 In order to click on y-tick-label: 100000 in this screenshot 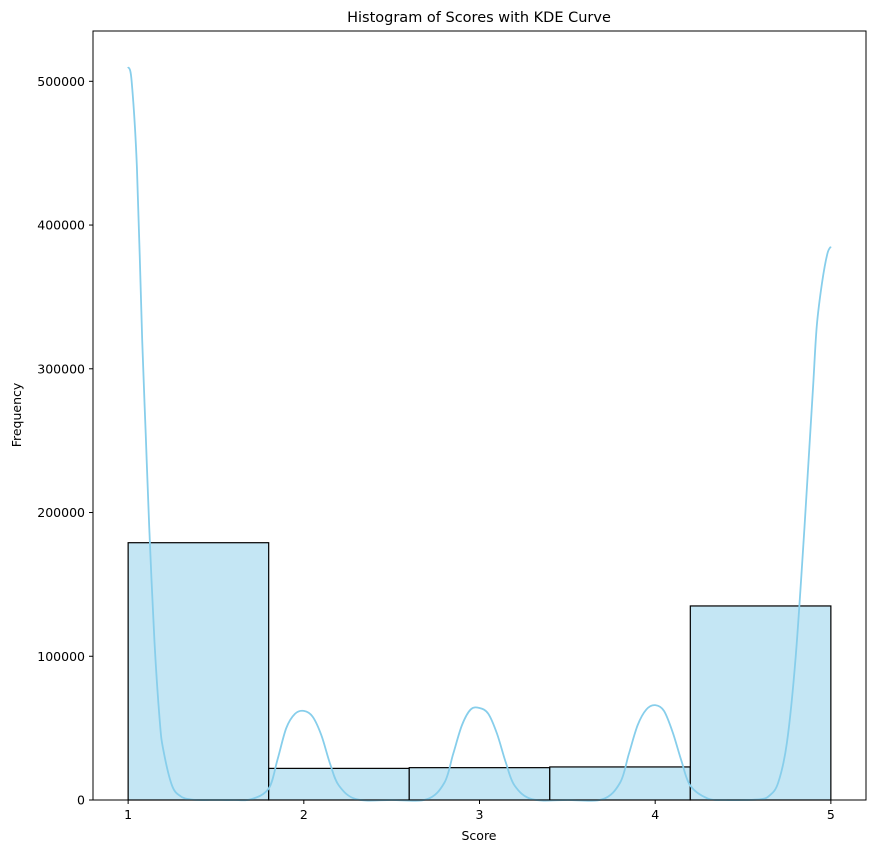, I will do `click(61, 656)`.